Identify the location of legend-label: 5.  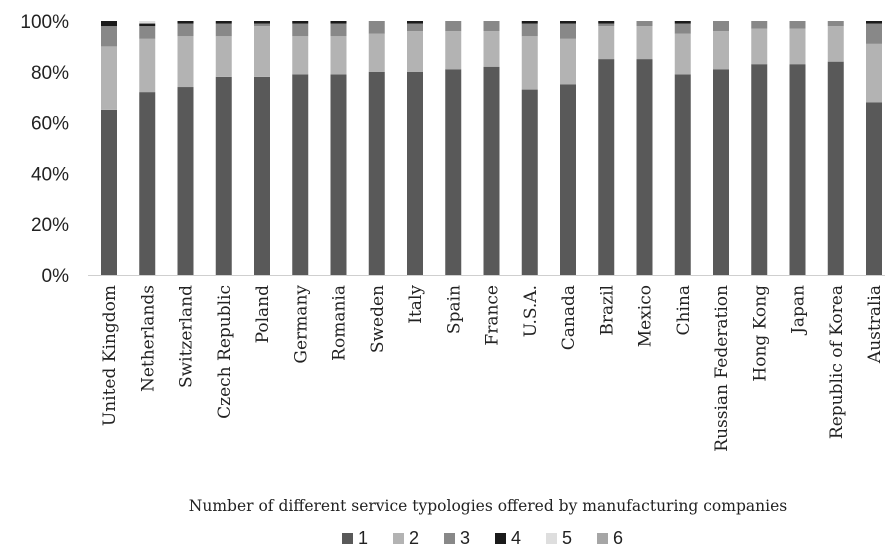
(567, 538).